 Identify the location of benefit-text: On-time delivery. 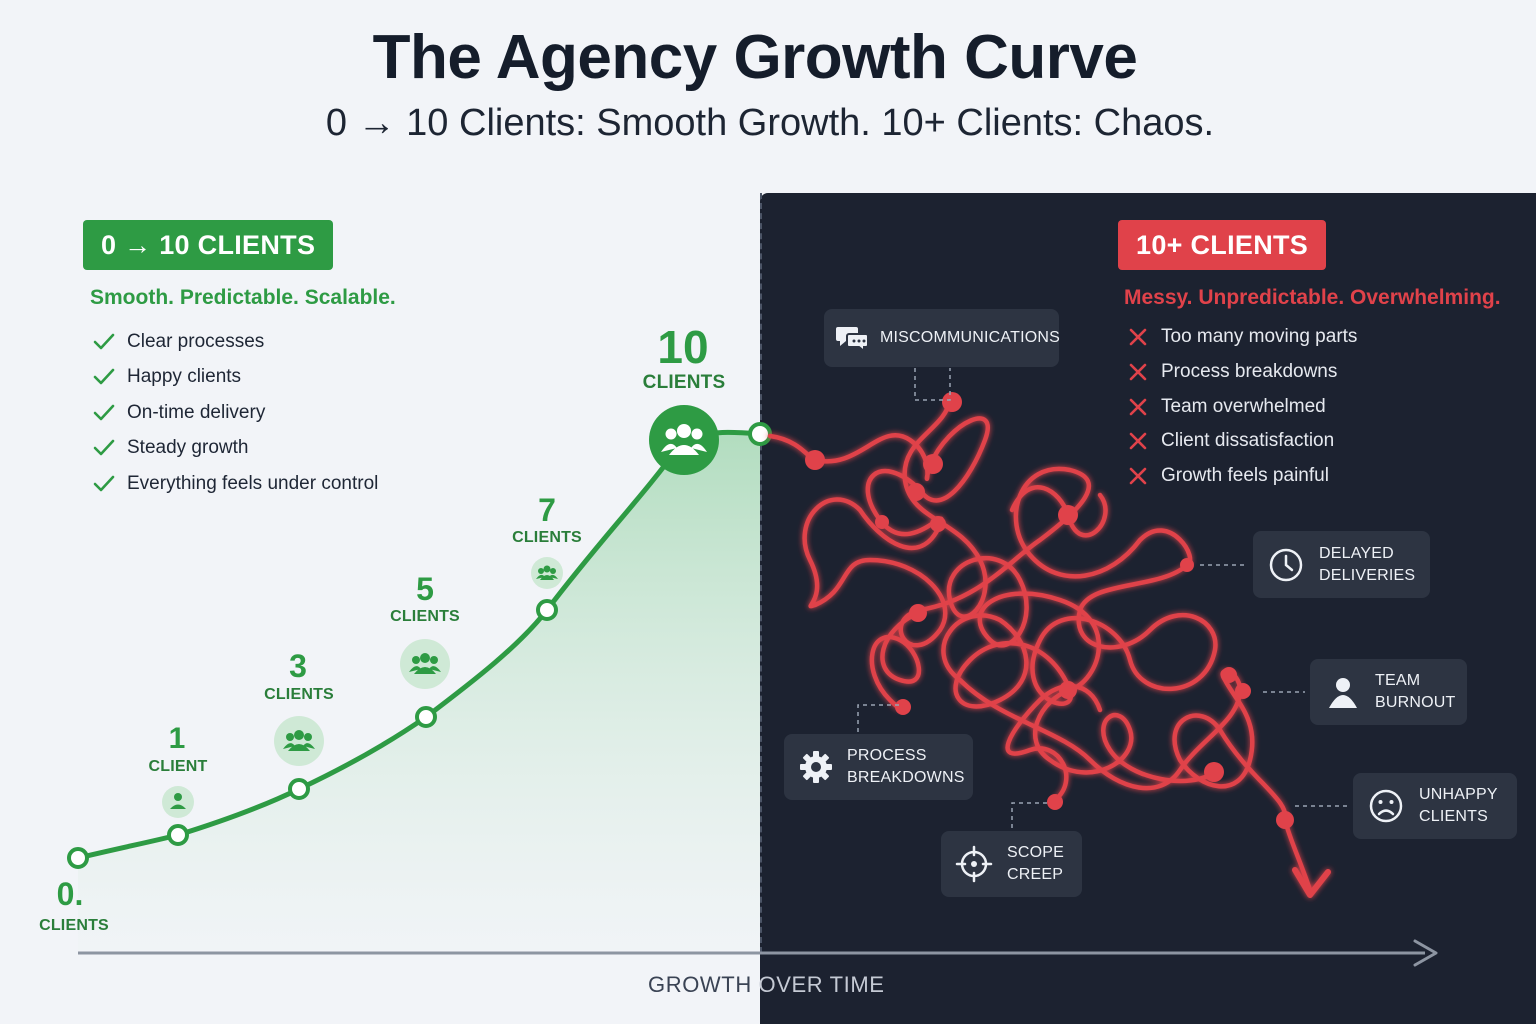
(196, 412).